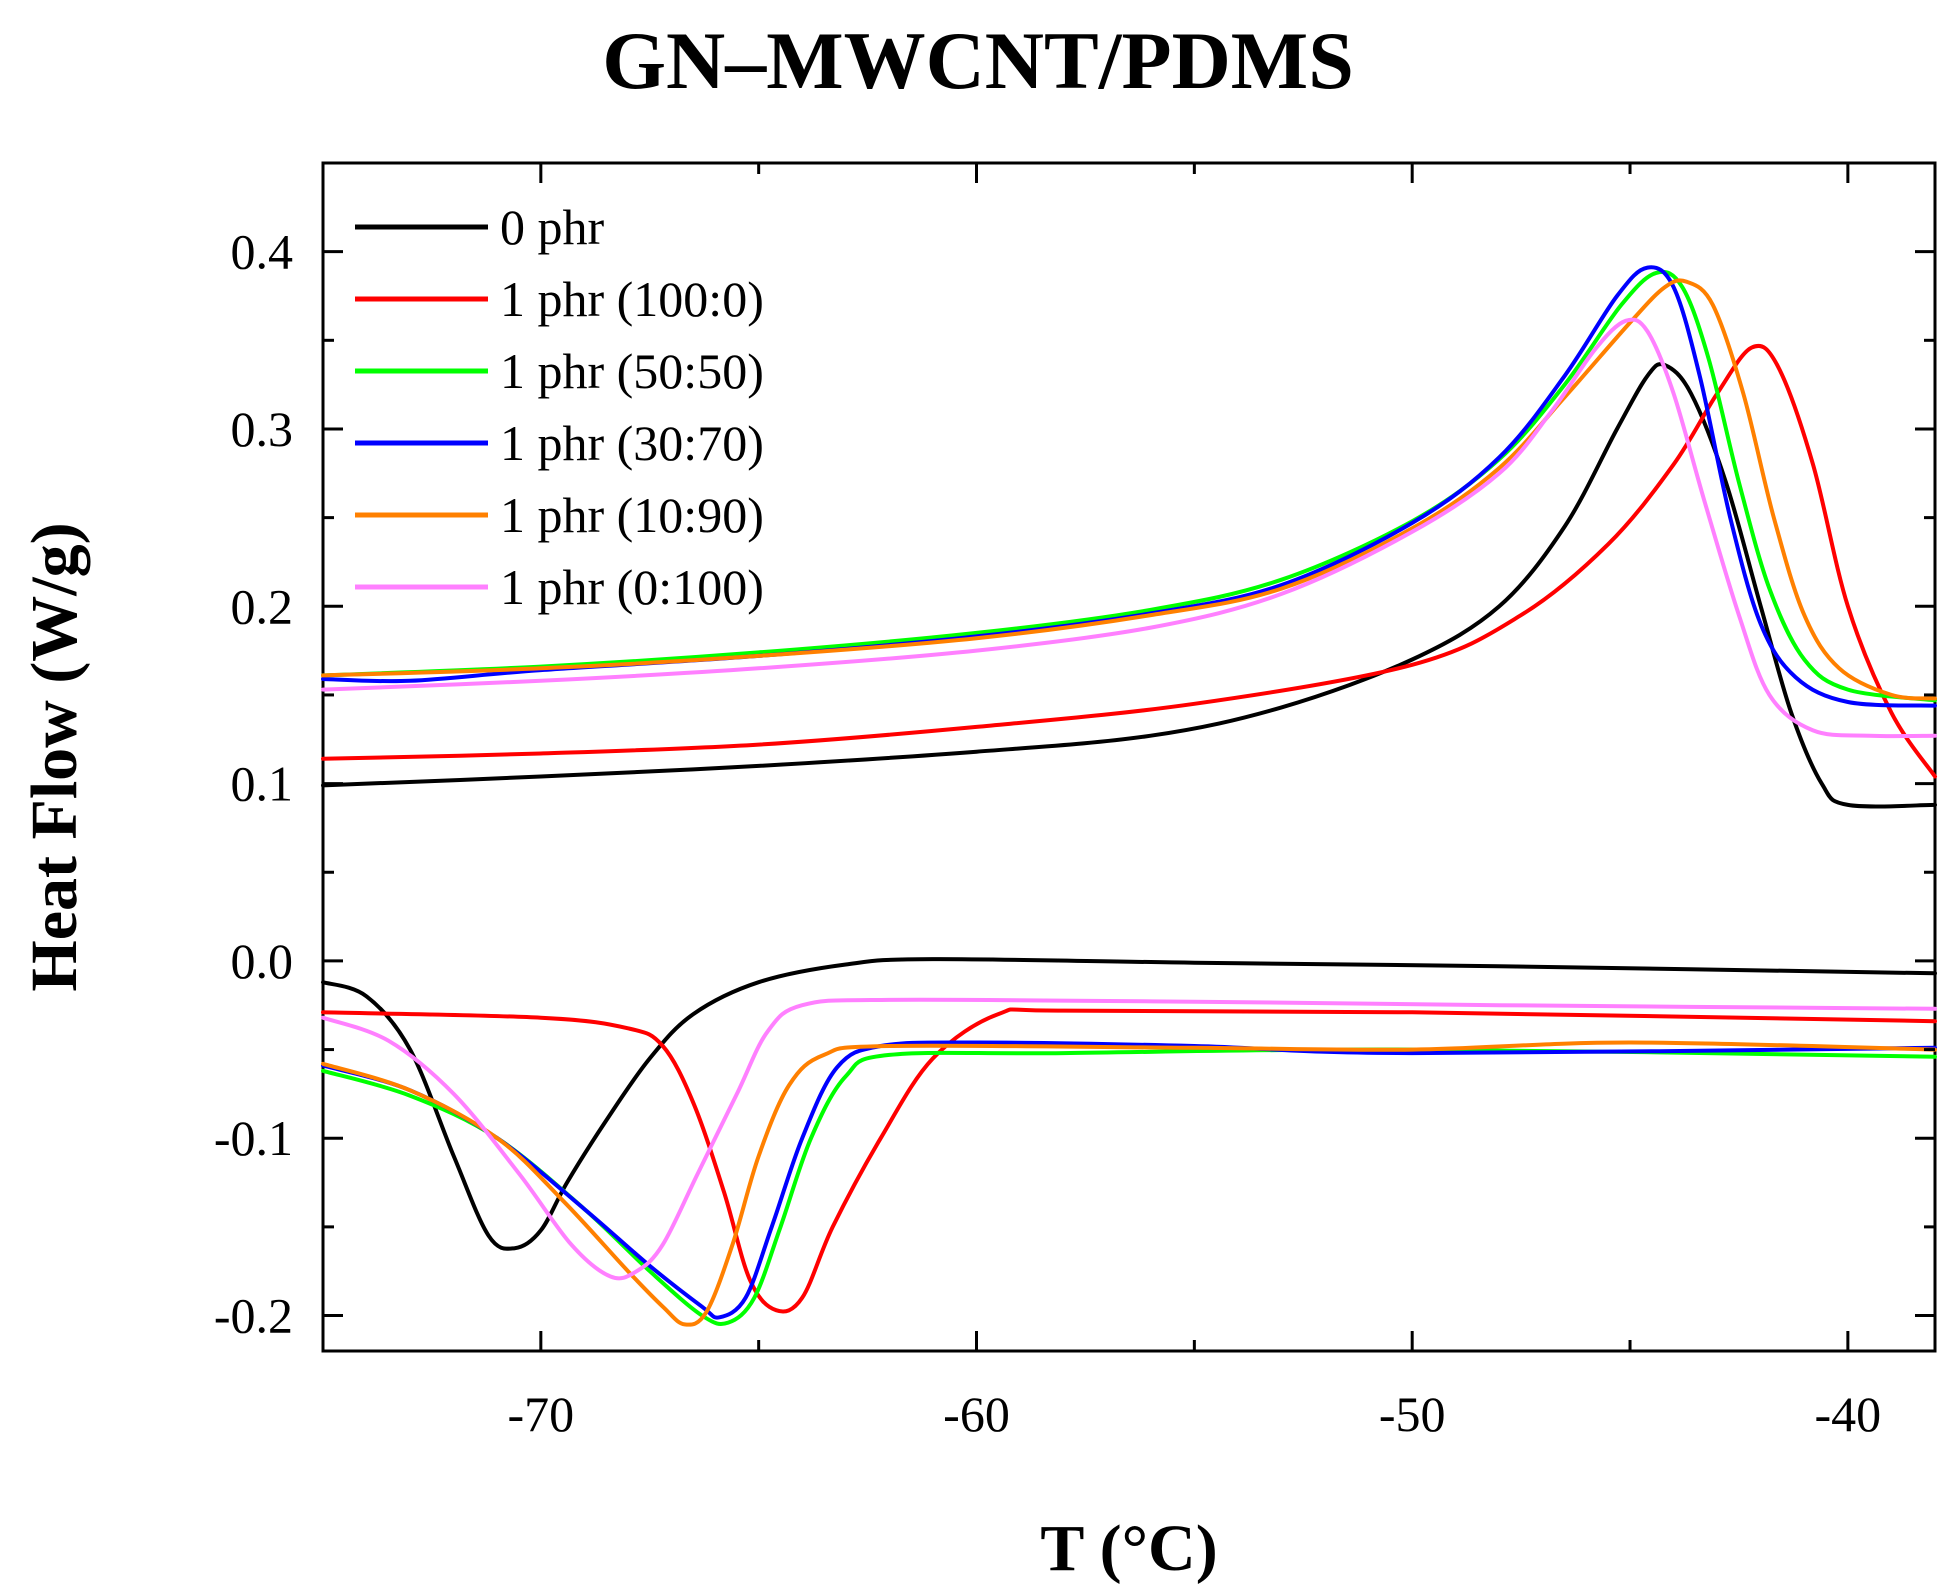 This screenshot has width=1956, height=1595. What do you see at coordinates (262, 784) in the screenshot?
I see `y-tick-label: 0.1` at bounding box center [262, 784].